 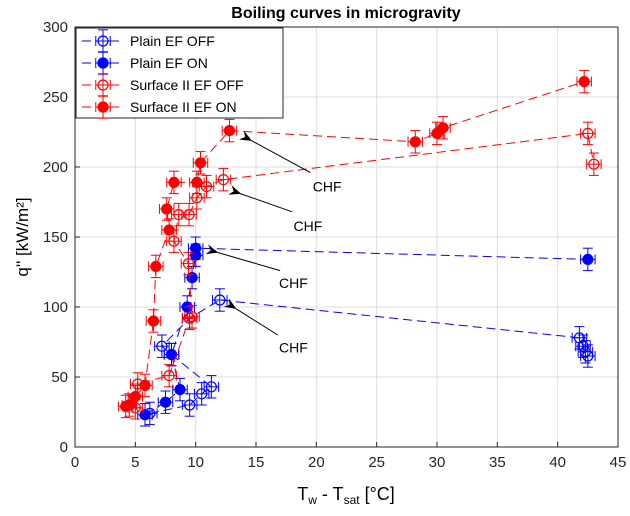 What do you see at coordinates (346, 13) in the screenshot?
I see `chart-title: Boiling curves in microgravity` at bounding box center [346, 13].